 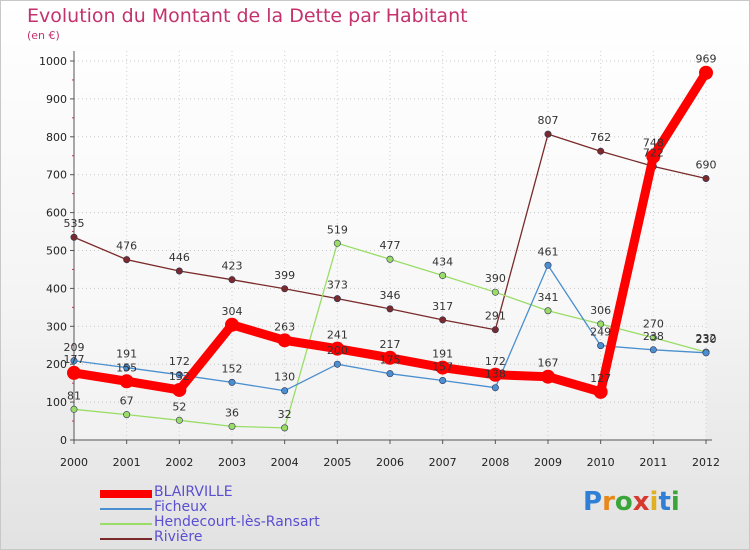 What do you see at coordinates (74, 347) in the screenshot?
I see `data-label-1: 209` at bounding box center [74, 347].